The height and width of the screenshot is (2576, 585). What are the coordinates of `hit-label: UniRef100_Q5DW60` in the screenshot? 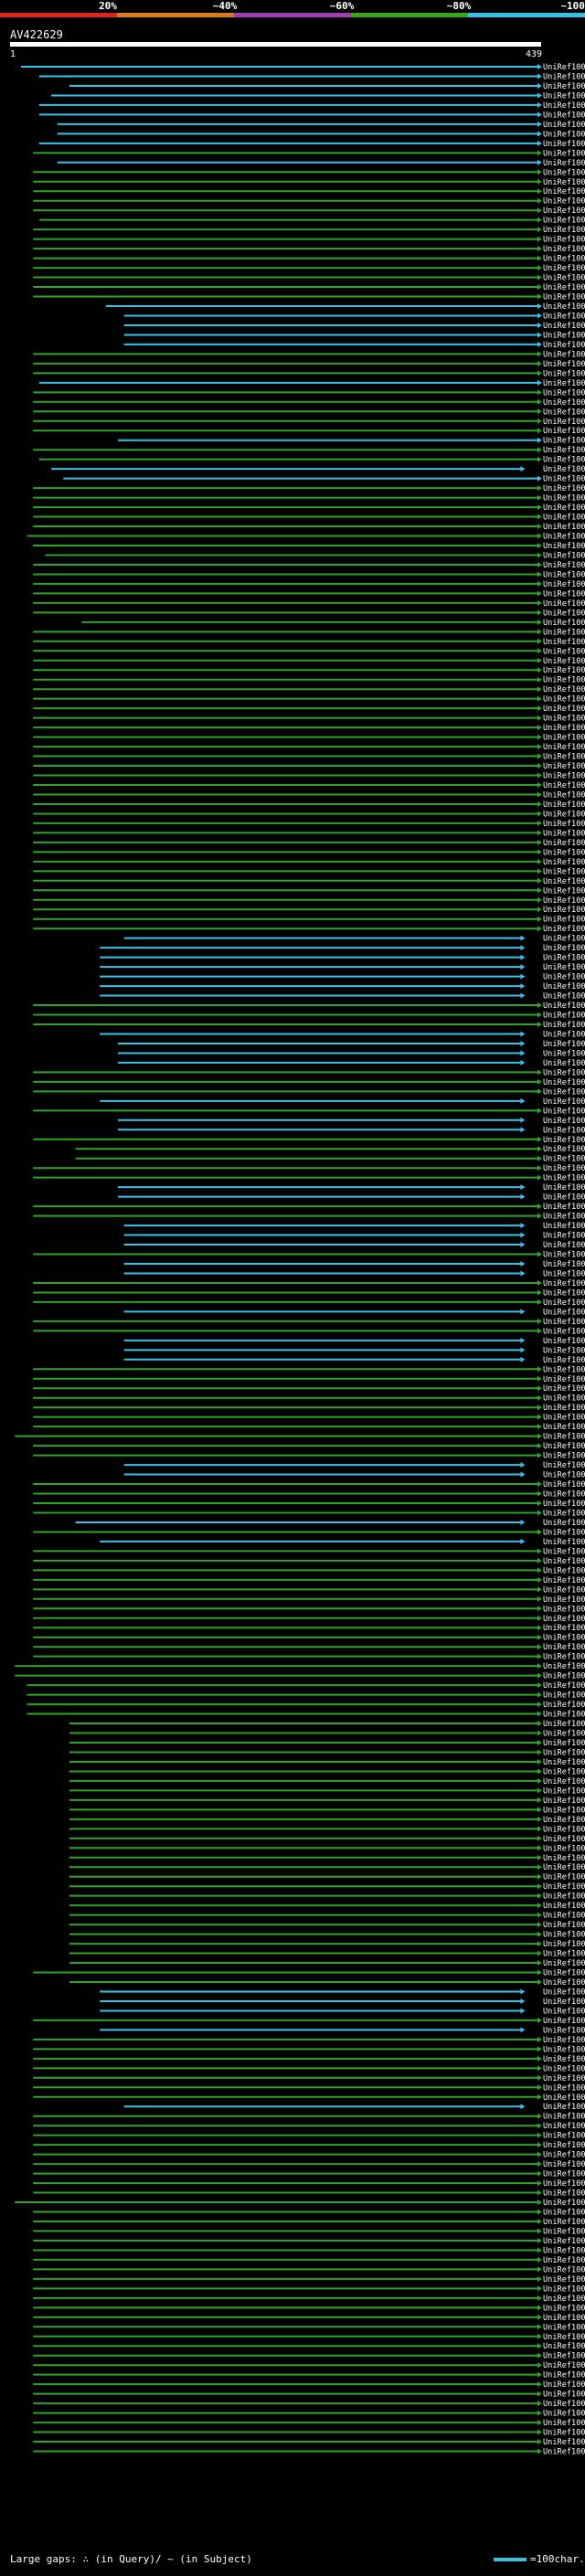 It's located at (564, 2117).